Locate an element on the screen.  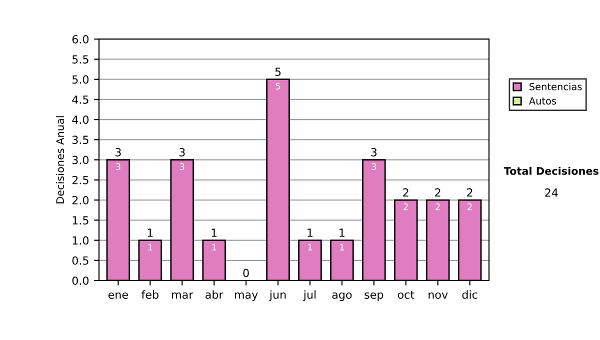
x-tick-label: ene is located at coordinates (118, 295).